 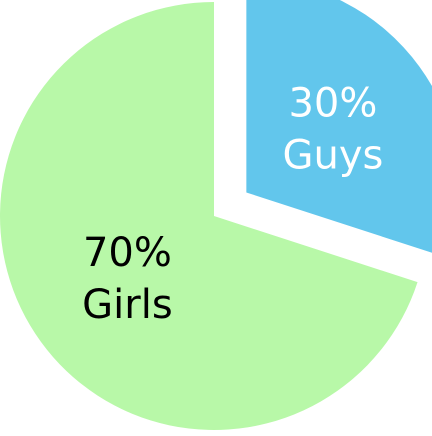 What do you see at coordinates (332, 156) in the screenshot?
I see `pie-label-name-guys: Guys` at bounding box center [332, 156].